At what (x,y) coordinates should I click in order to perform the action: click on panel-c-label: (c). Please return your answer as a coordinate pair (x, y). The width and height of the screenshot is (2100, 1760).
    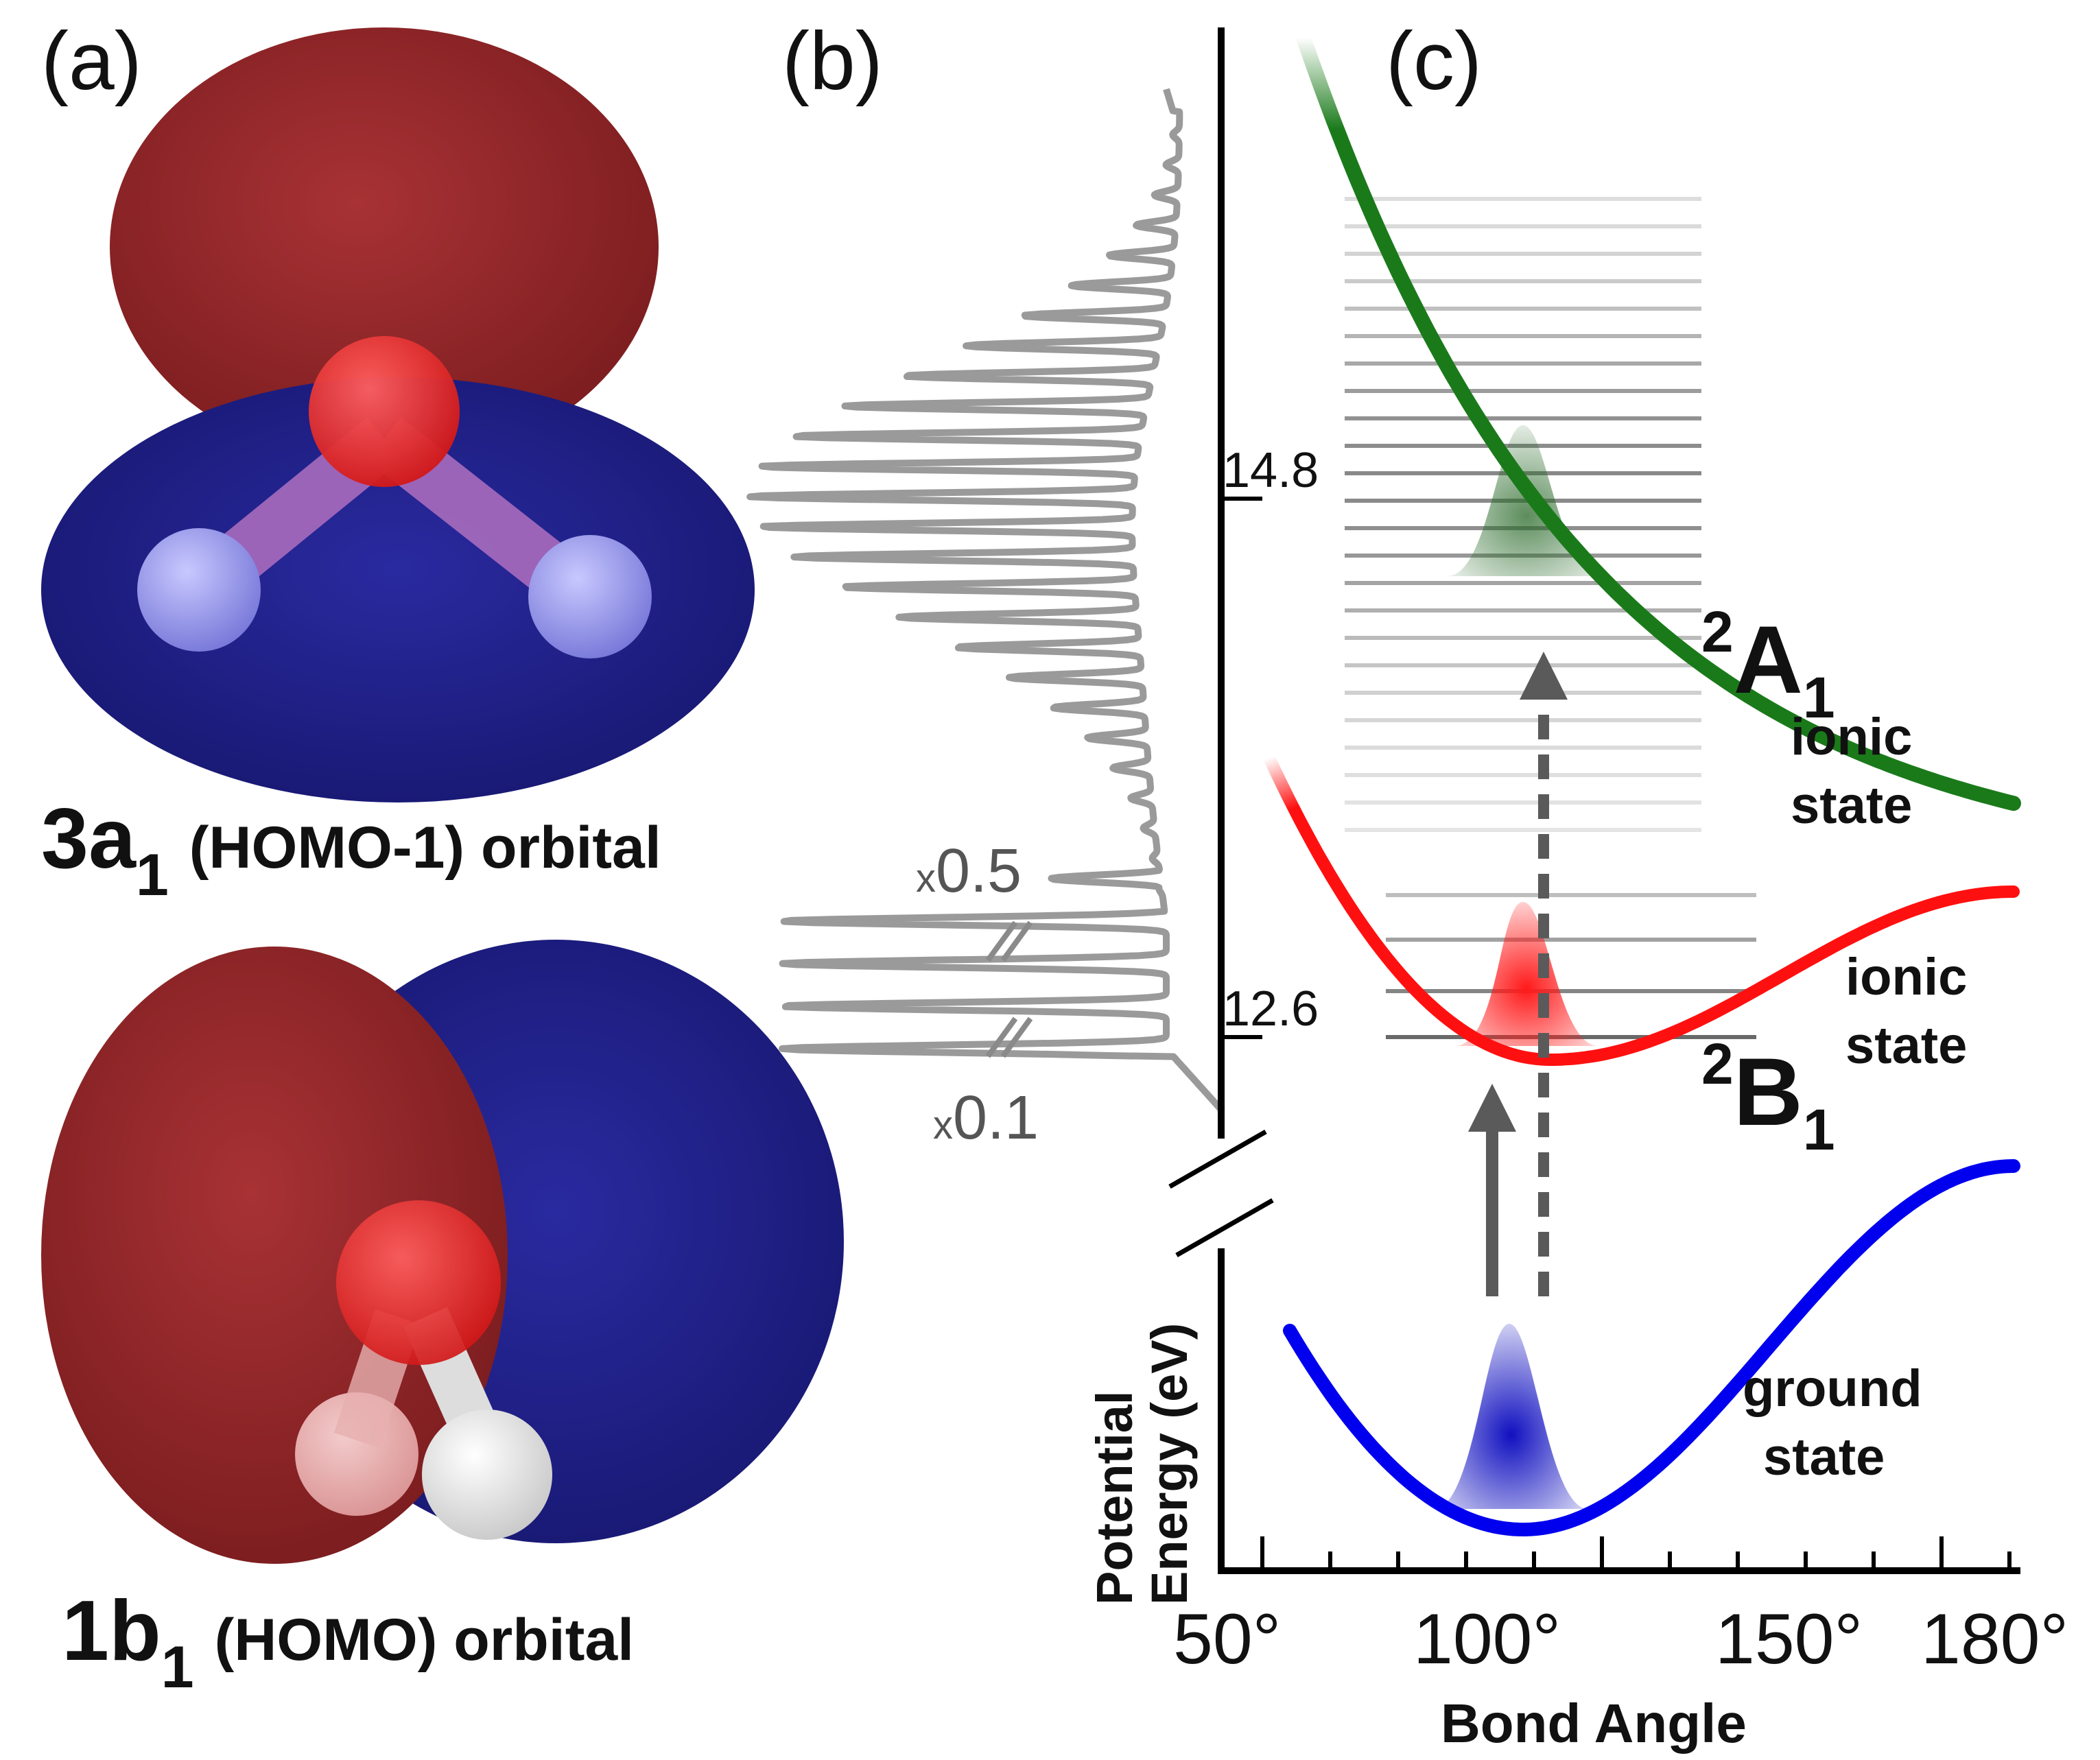
    Looking at the image, I should click on (1434, 61).